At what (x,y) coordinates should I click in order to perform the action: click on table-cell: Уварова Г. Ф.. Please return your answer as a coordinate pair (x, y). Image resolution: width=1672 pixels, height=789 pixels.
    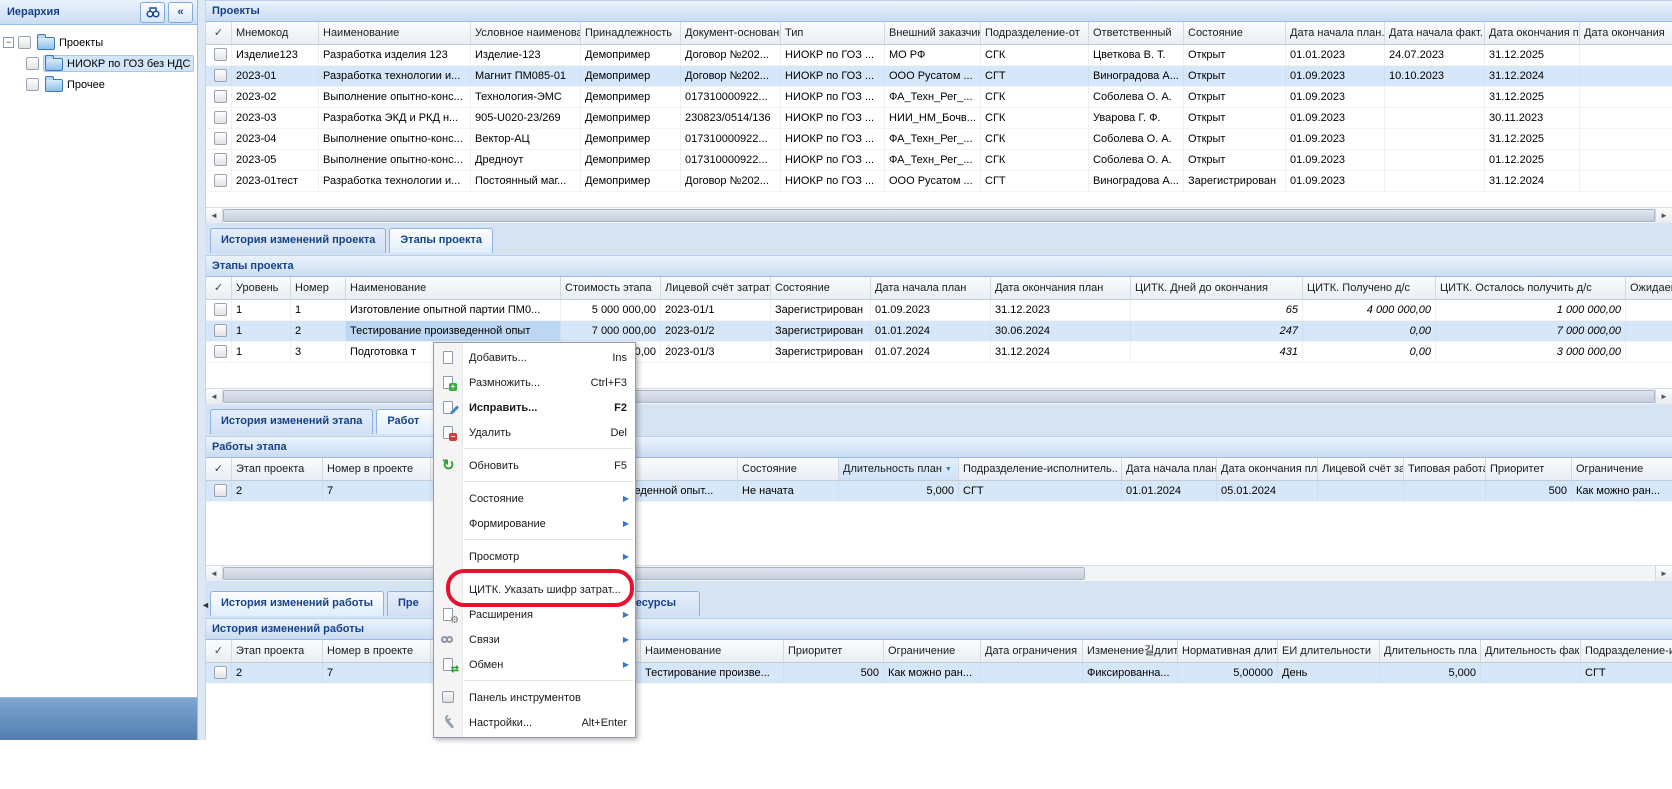
    Looking at the image, I should click on (1136, 118).